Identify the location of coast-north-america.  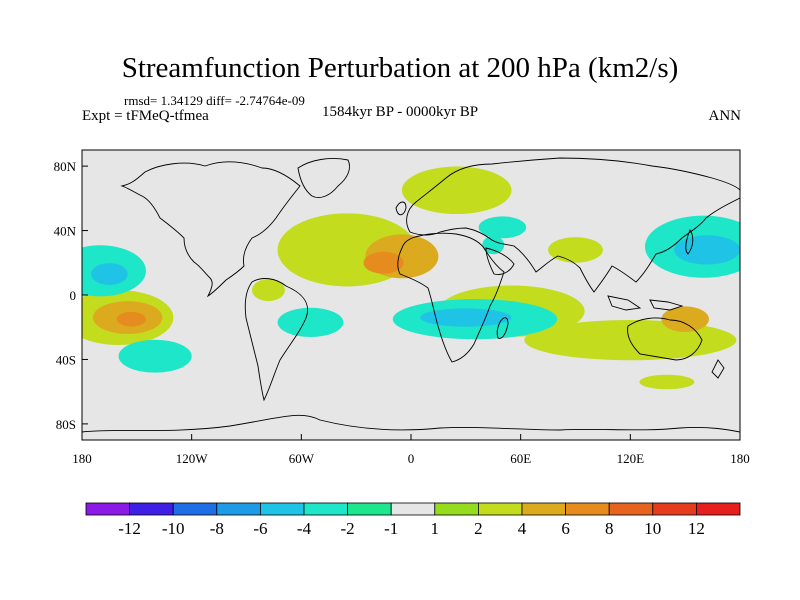
(210, 229).